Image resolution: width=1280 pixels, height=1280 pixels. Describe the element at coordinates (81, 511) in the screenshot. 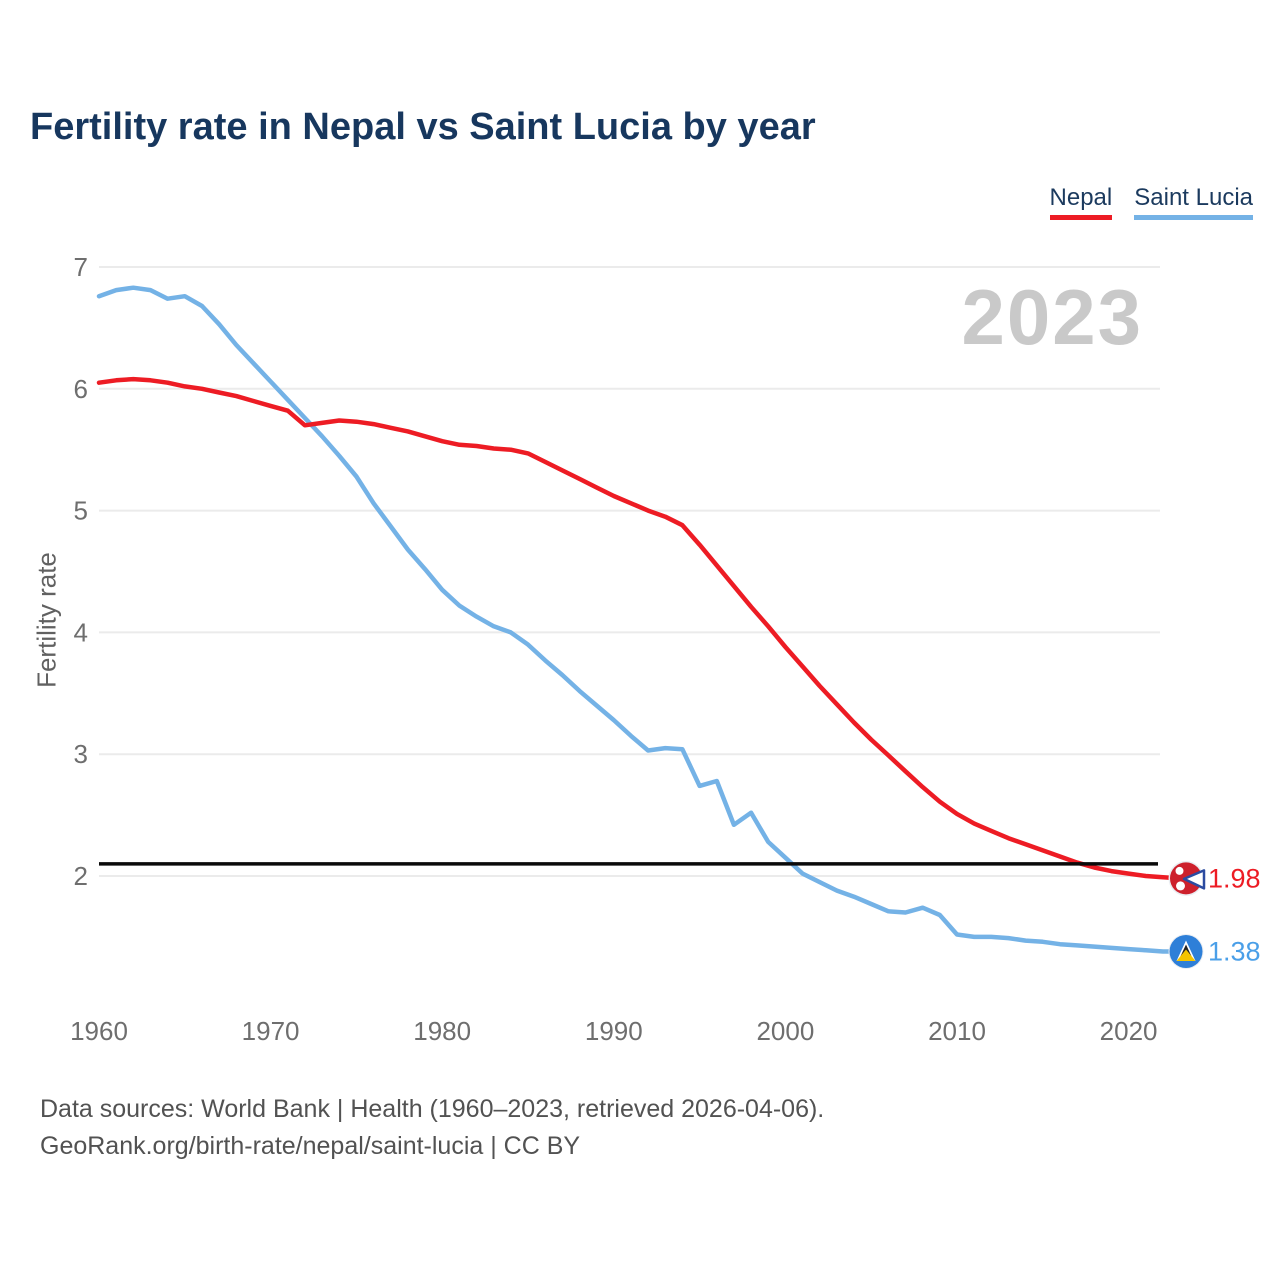

I see `y-tick-label: 5` at that location.